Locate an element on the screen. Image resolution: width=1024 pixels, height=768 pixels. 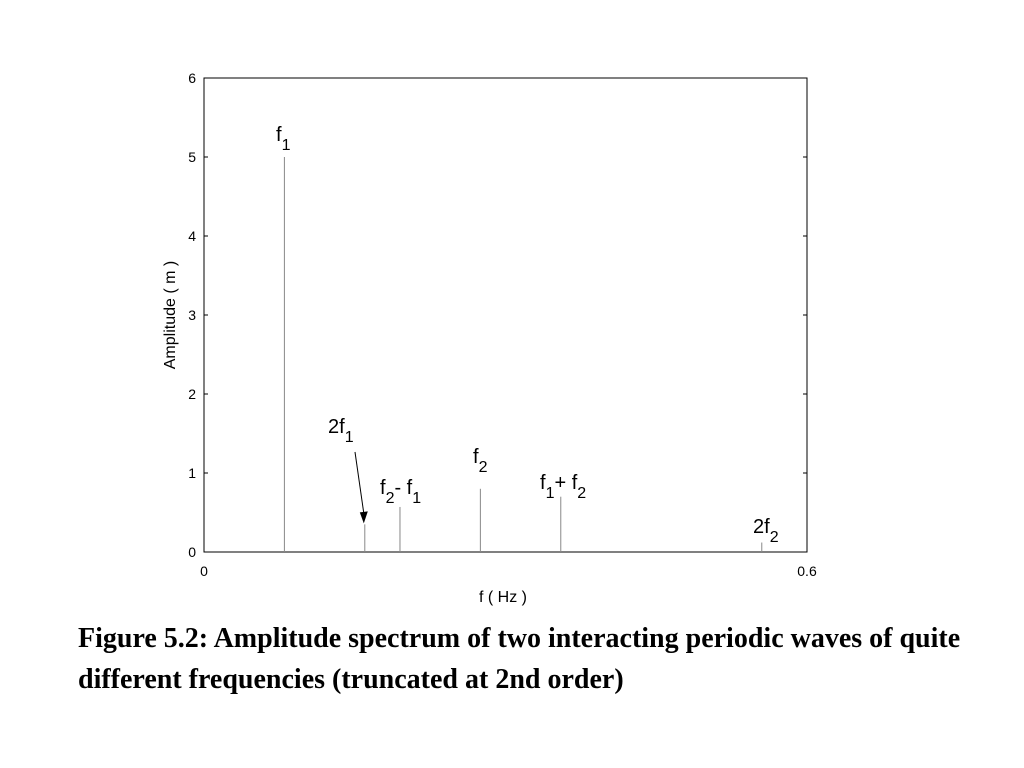
y-tick-label: 6 is located at coordinates (192, 78).